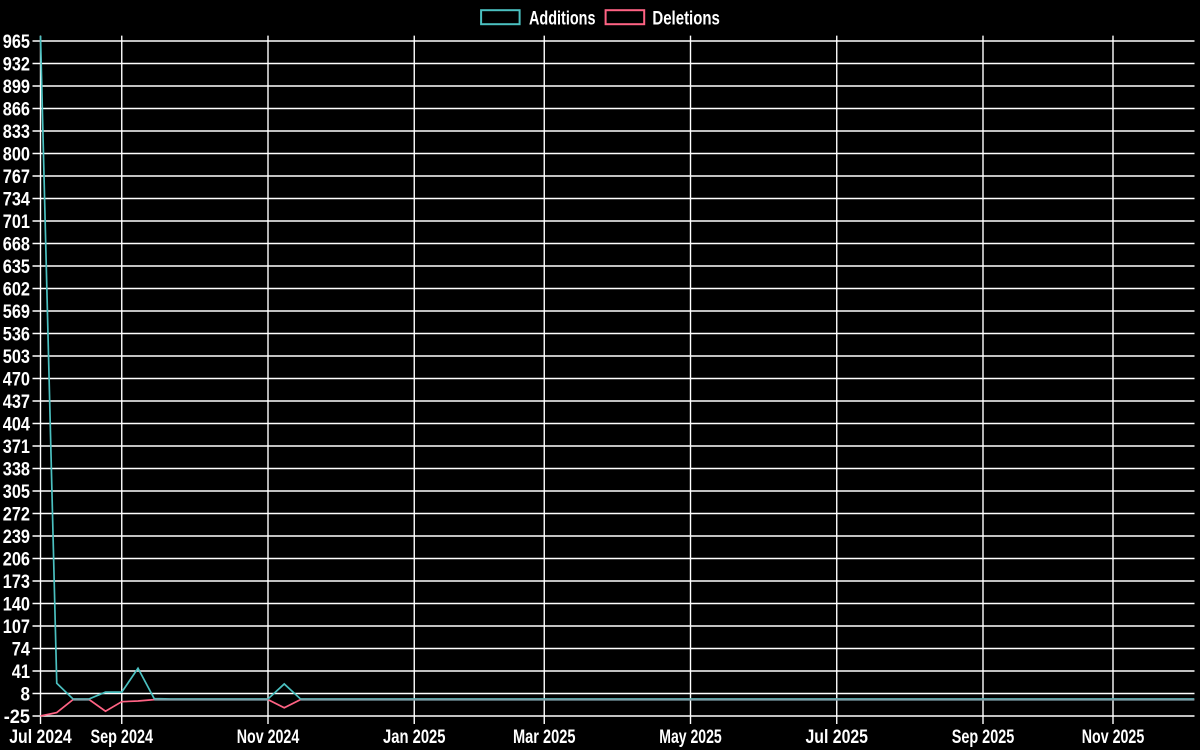  Describe the element at coordinates (544, 737) in the screenshot. I see `svg-text: Mar 2025` at that location.